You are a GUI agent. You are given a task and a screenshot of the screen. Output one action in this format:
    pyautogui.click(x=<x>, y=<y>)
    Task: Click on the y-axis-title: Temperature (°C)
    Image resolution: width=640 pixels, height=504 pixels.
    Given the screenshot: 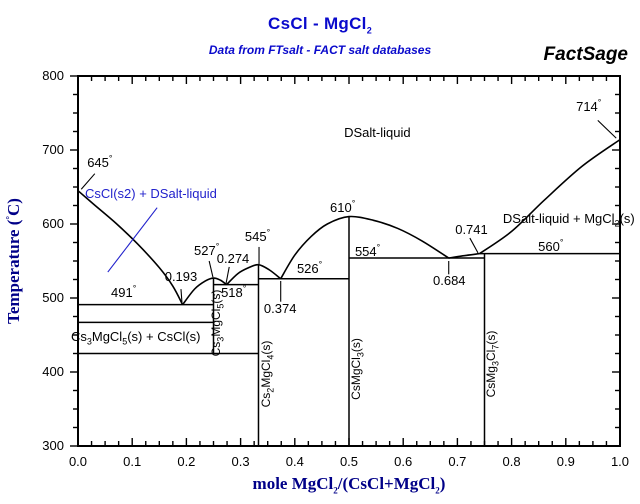 What is the action you would take?
    pyautogui.click(x=13, y=261)
    